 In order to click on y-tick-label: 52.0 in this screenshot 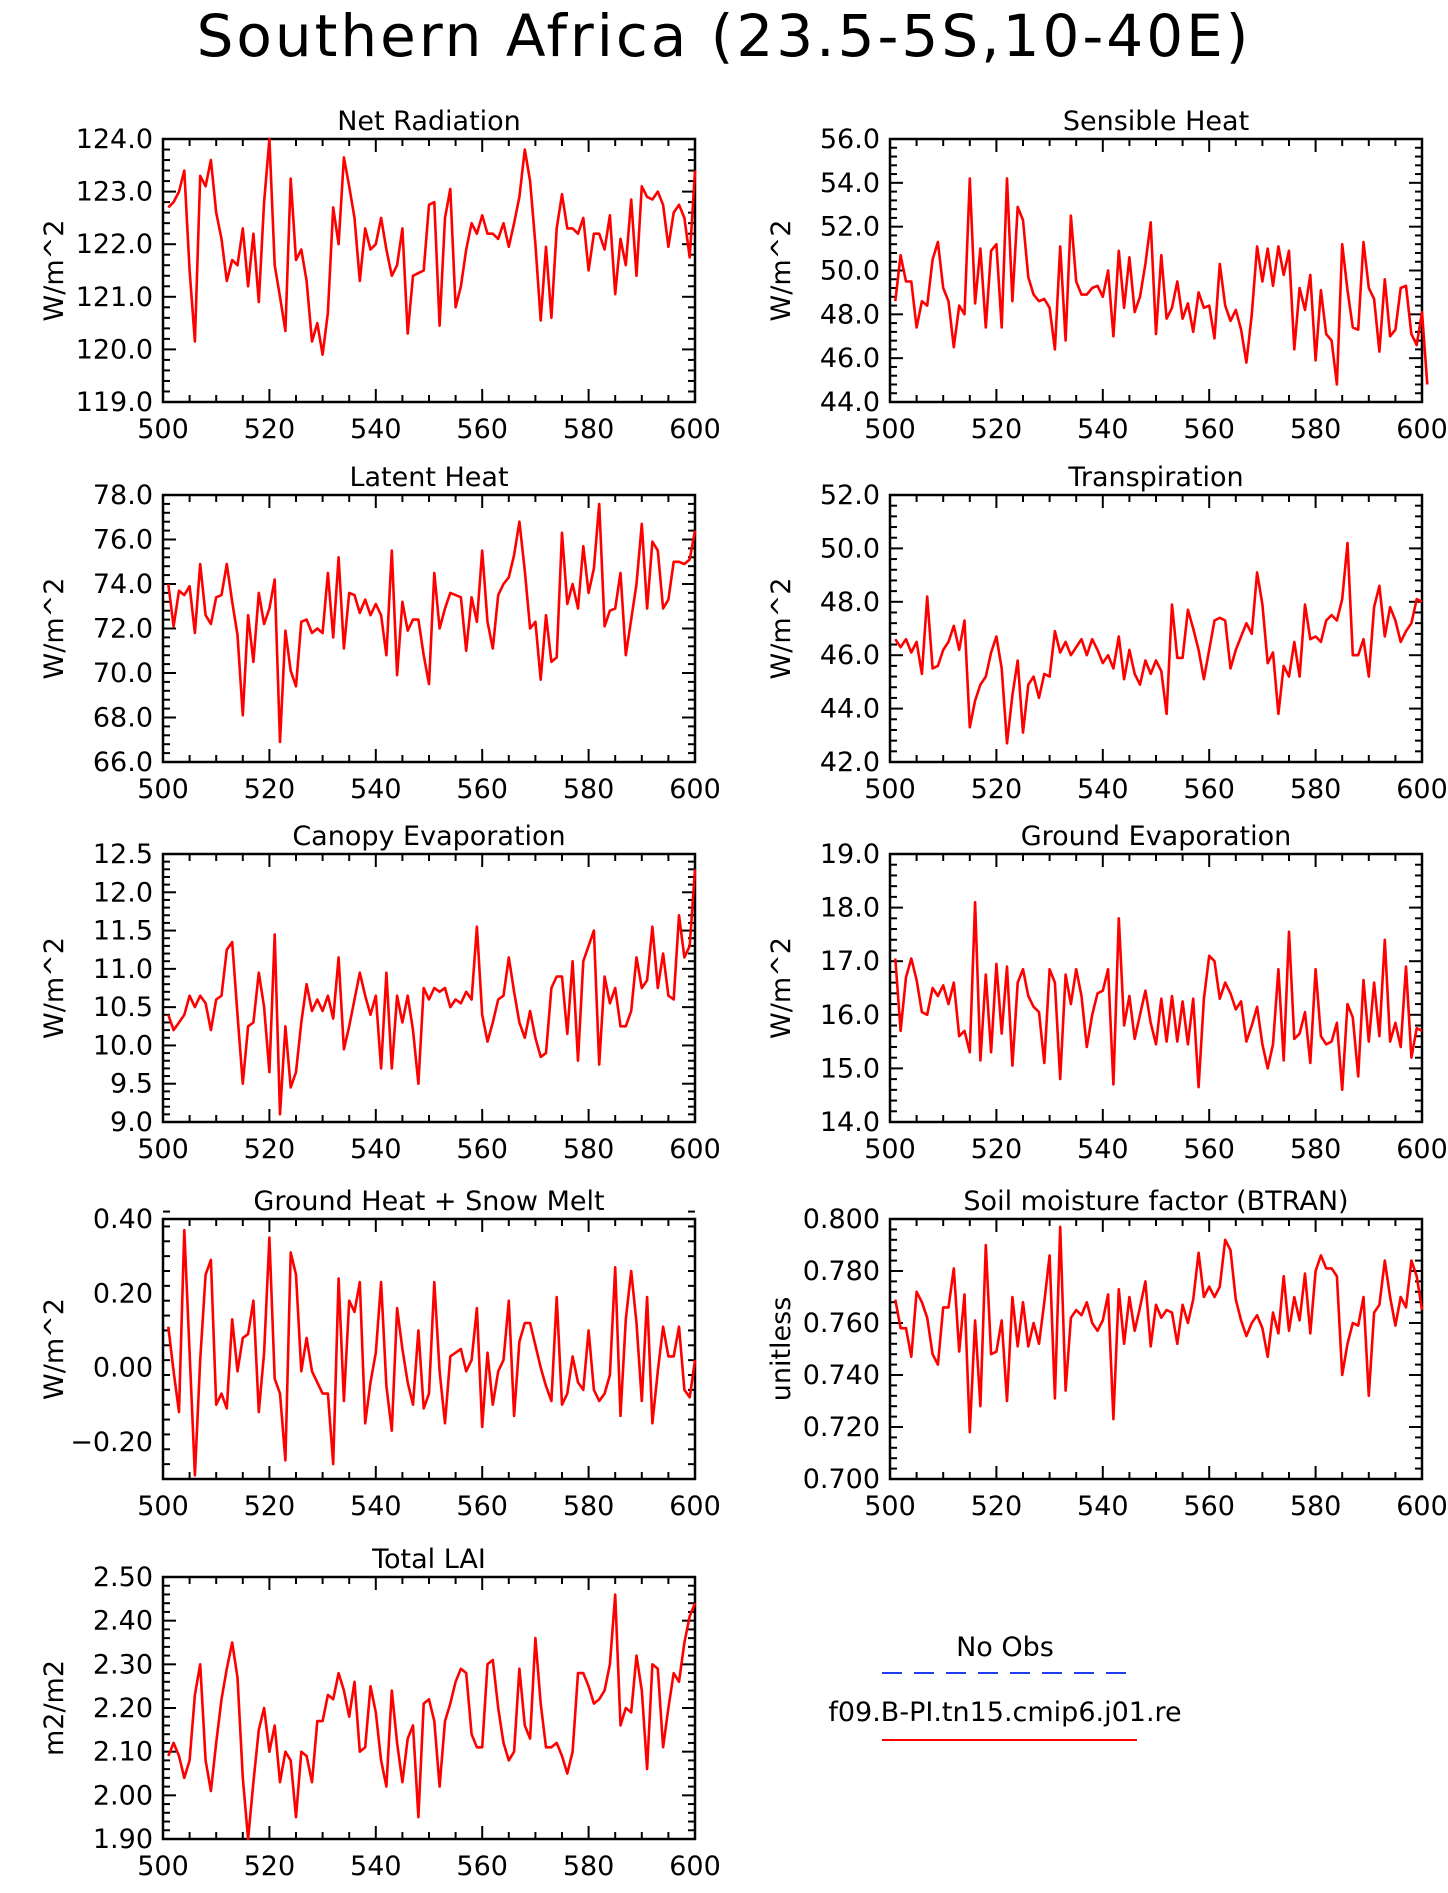, I will do `click(850, 495)`.